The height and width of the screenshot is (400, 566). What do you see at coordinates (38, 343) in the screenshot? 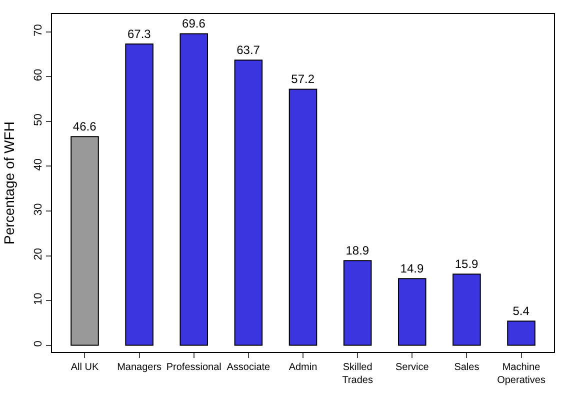
I see `y-tick-label: 0` at bounding box center [38, 343].